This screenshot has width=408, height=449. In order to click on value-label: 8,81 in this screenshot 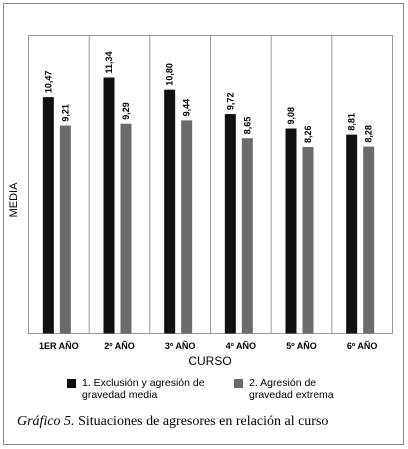, I will do `click(352, 122)`.